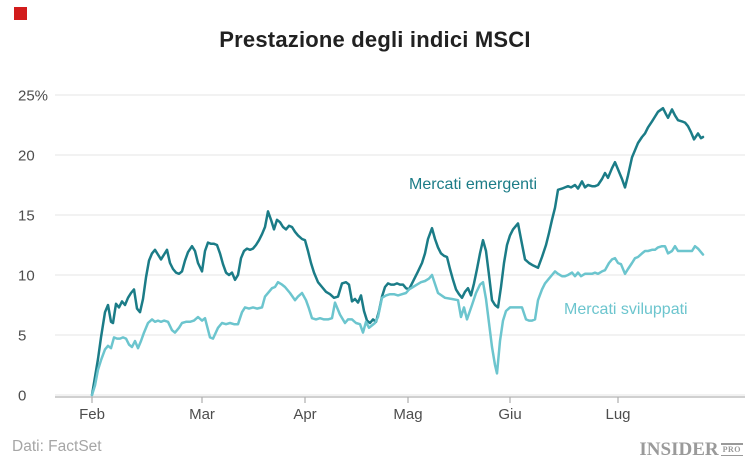 The width and height of the screenshot is (750, 467). What do you see at coordinates (22, 336) in the screenshot?
I see `y-axis-label: 5` at bounding box center [22, 336].